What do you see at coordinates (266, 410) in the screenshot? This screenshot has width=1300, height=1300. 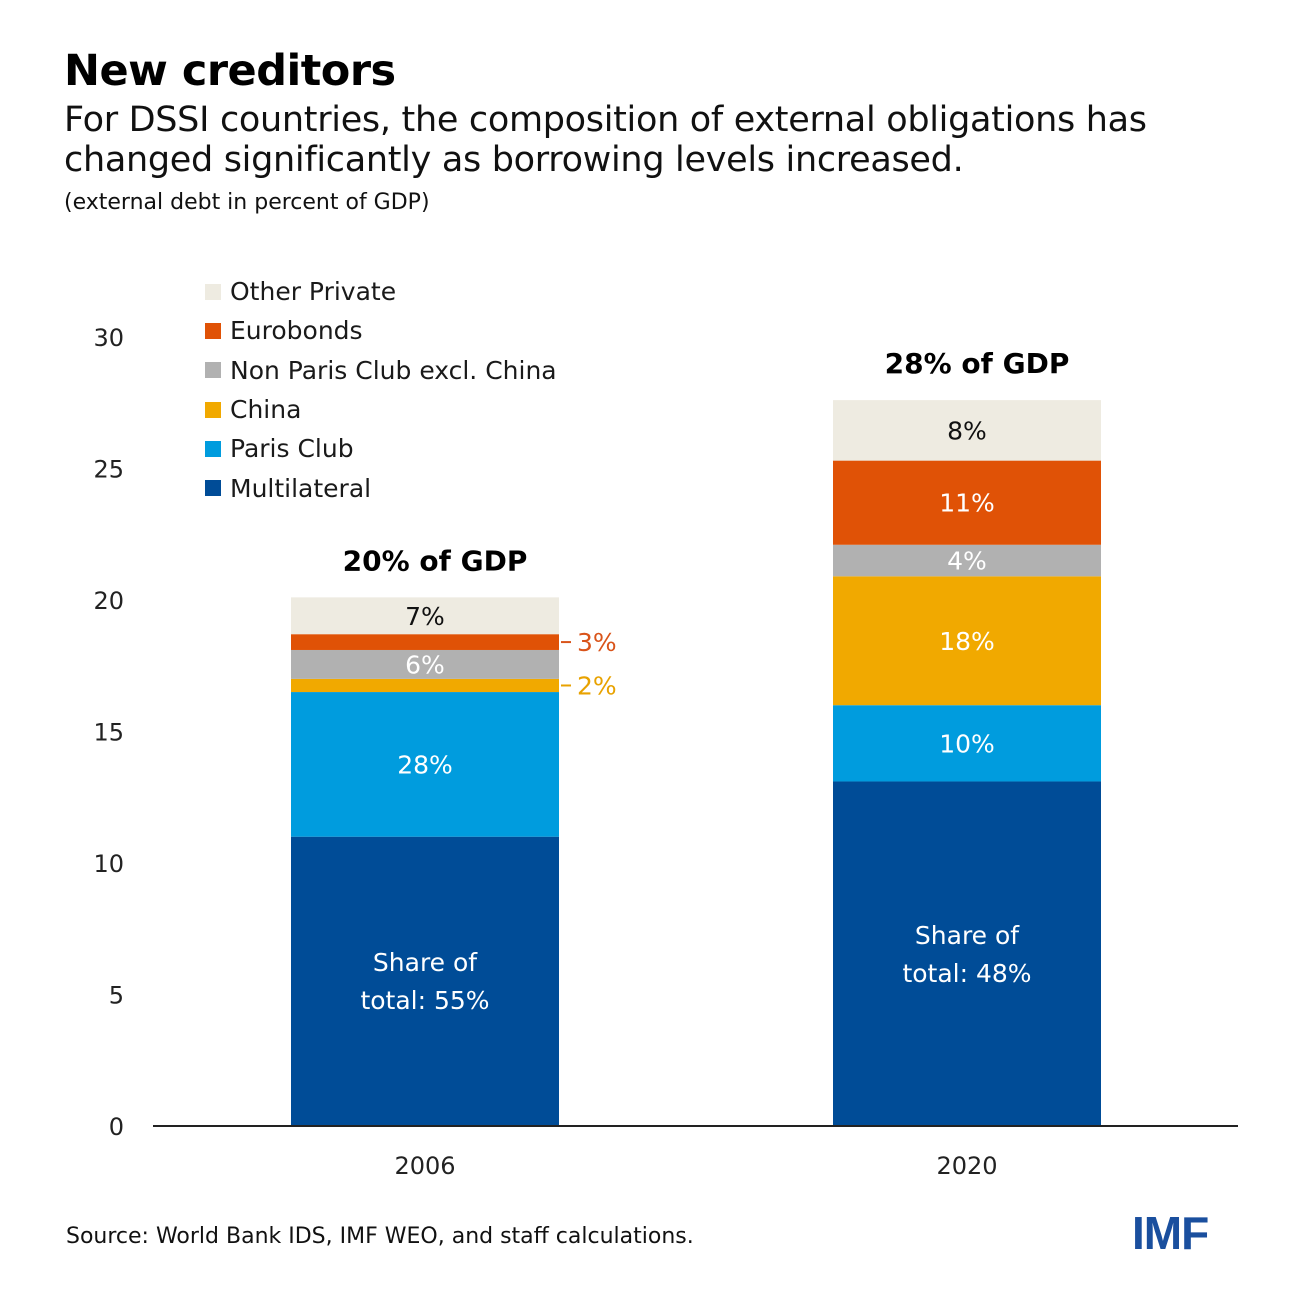 I see `legend-label: China` at bounding box center [266, 410].